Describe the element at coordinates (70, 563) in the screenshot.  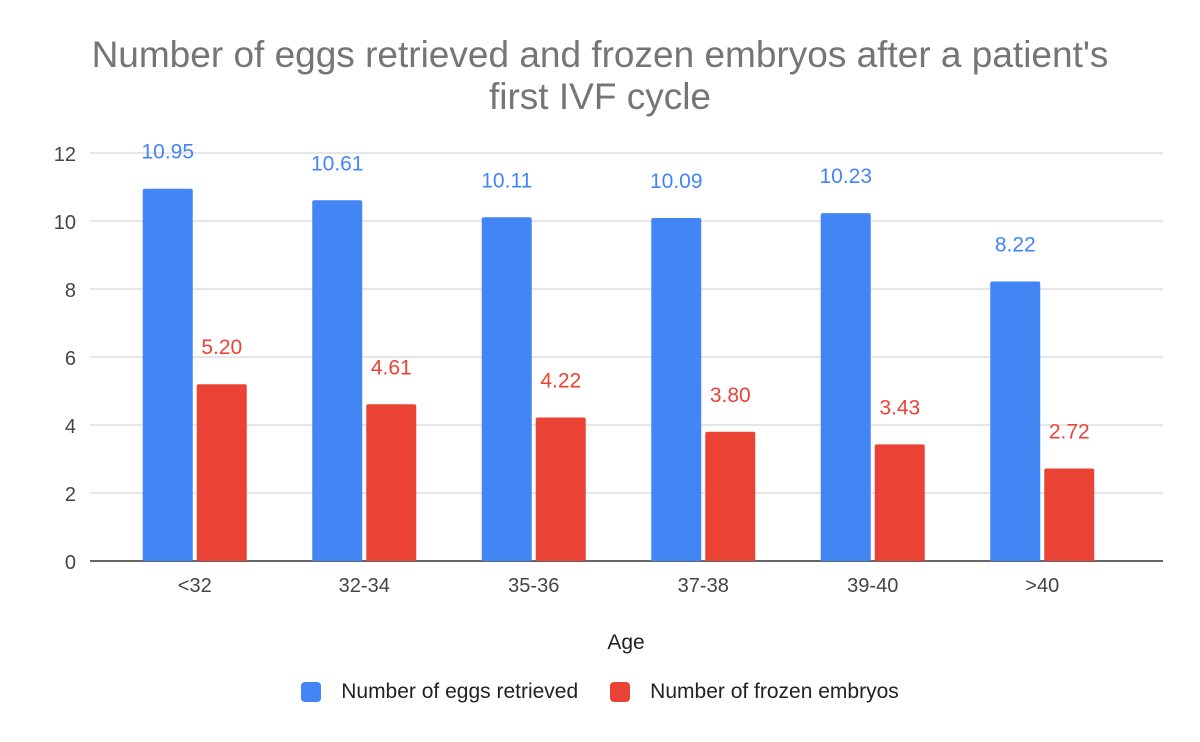
I see `y-tick-label: 0` at that location.